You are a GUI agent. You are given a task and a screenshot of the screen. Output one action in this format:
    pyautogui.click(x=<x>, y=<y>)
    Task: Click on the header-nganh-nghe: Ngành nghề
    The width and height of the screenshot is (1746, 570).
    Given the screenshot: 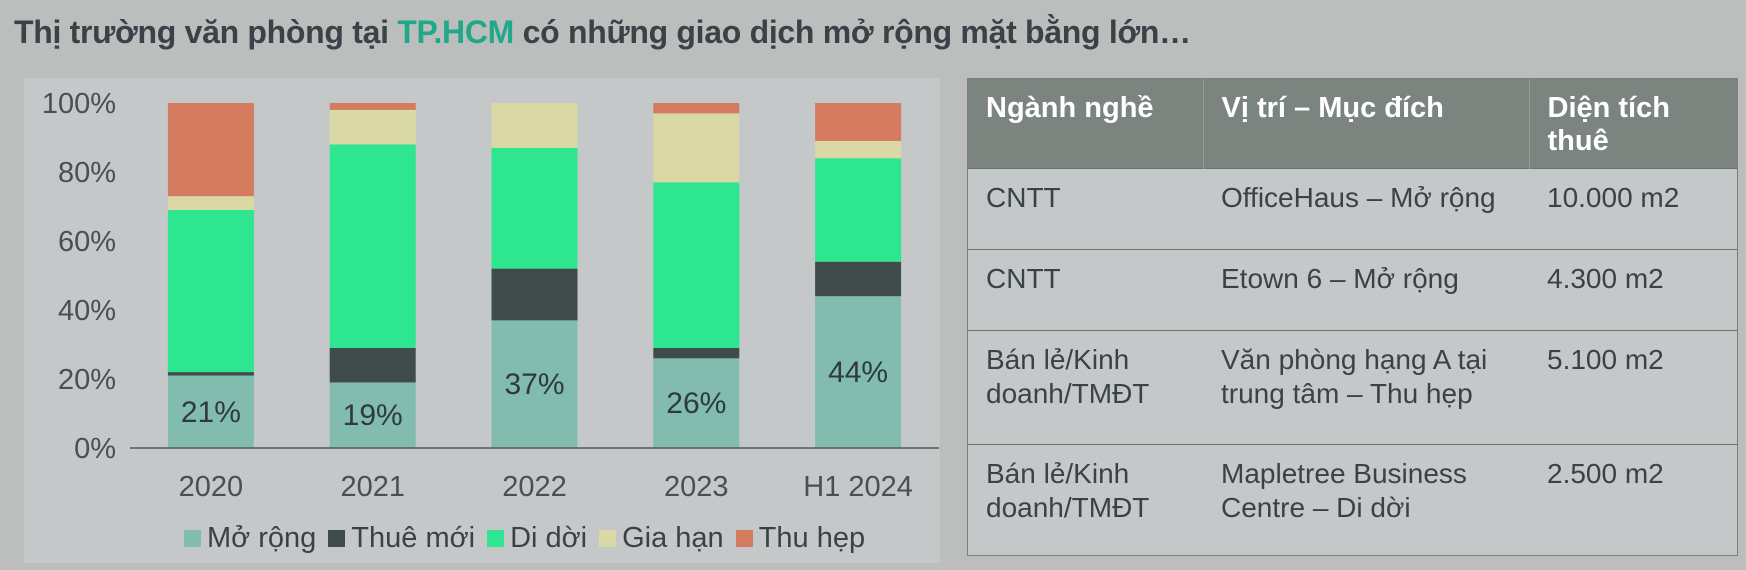 What is the action you would take?
    pyautogui.click(x=1086, y=124)
    